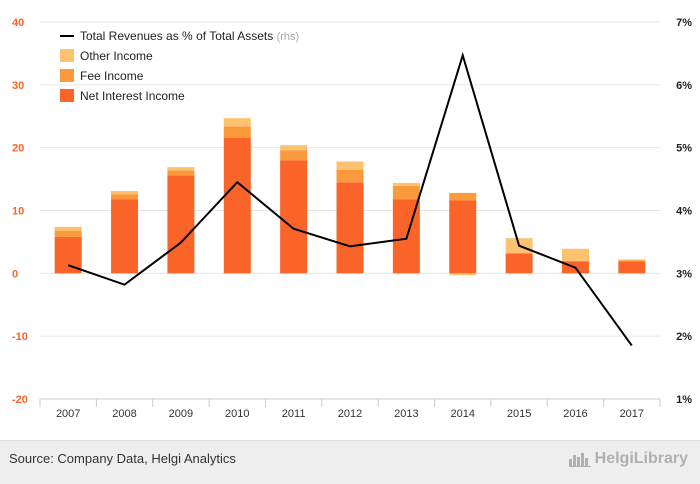 Image resolution: width=700 pixels, height=484 pixels. I want to click on left-tick-label: -10, so click(20, 337).